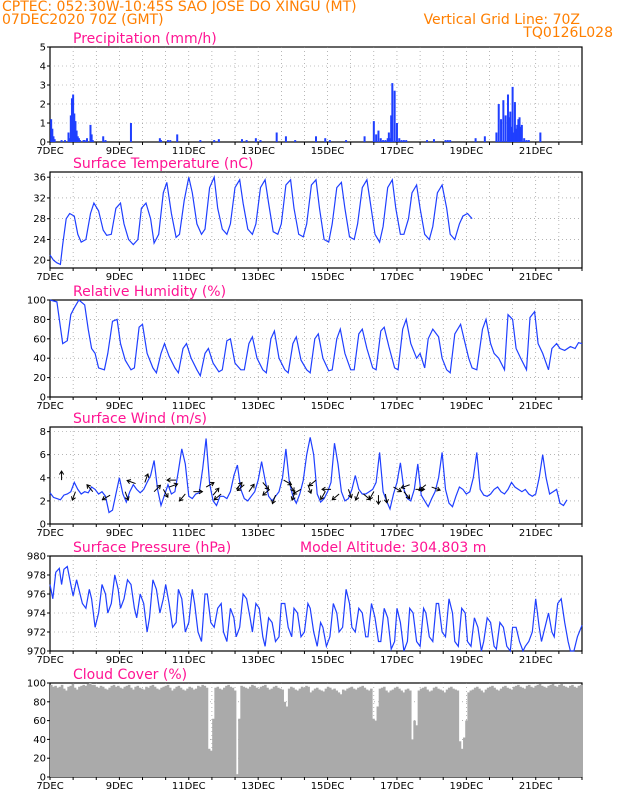 The height and width of the screenshot is (800, 618). Describe the element at coordinates (36, 576) in the screenshot. I see `y-tick-label: 978` at that location.